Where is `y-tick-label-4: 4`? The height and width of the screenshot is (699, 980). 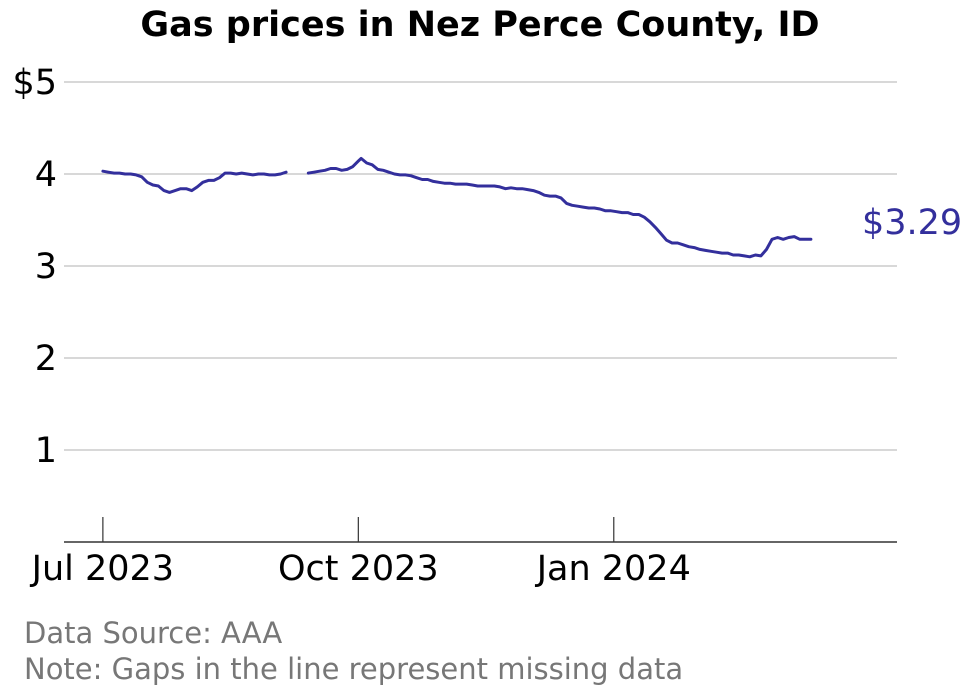 y-tick-label-4: 4 is located at coordinates (46, 175).